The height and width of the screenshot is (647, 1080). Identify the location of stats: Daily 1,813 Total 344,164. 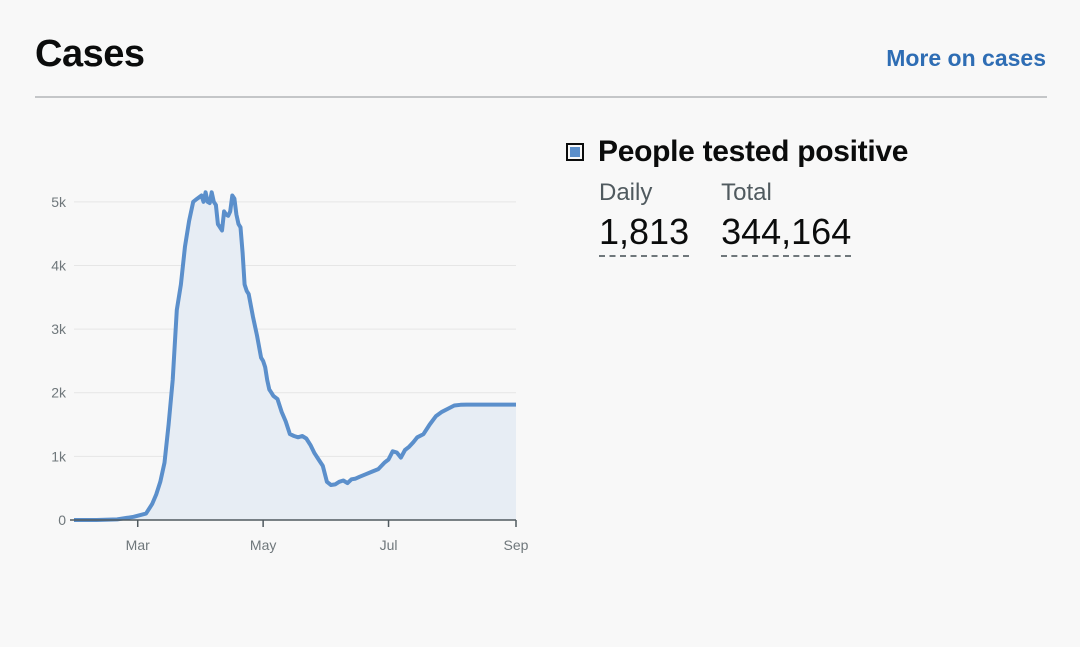
(753, 218).